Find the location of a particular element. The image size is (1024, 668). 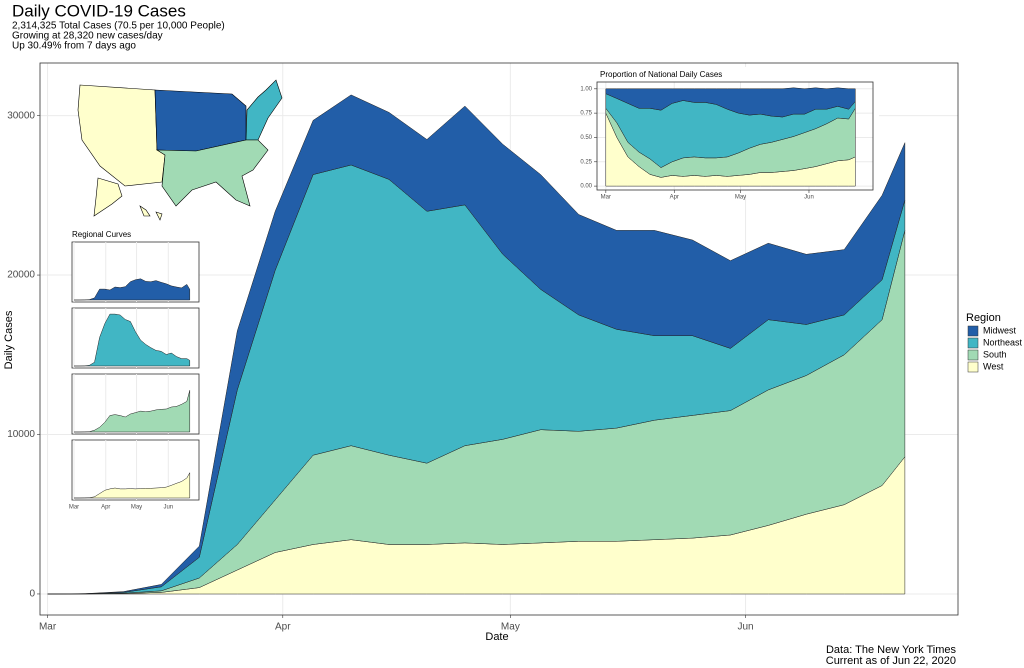

legend-label: Northeast is located at coordinates (1003, 342).